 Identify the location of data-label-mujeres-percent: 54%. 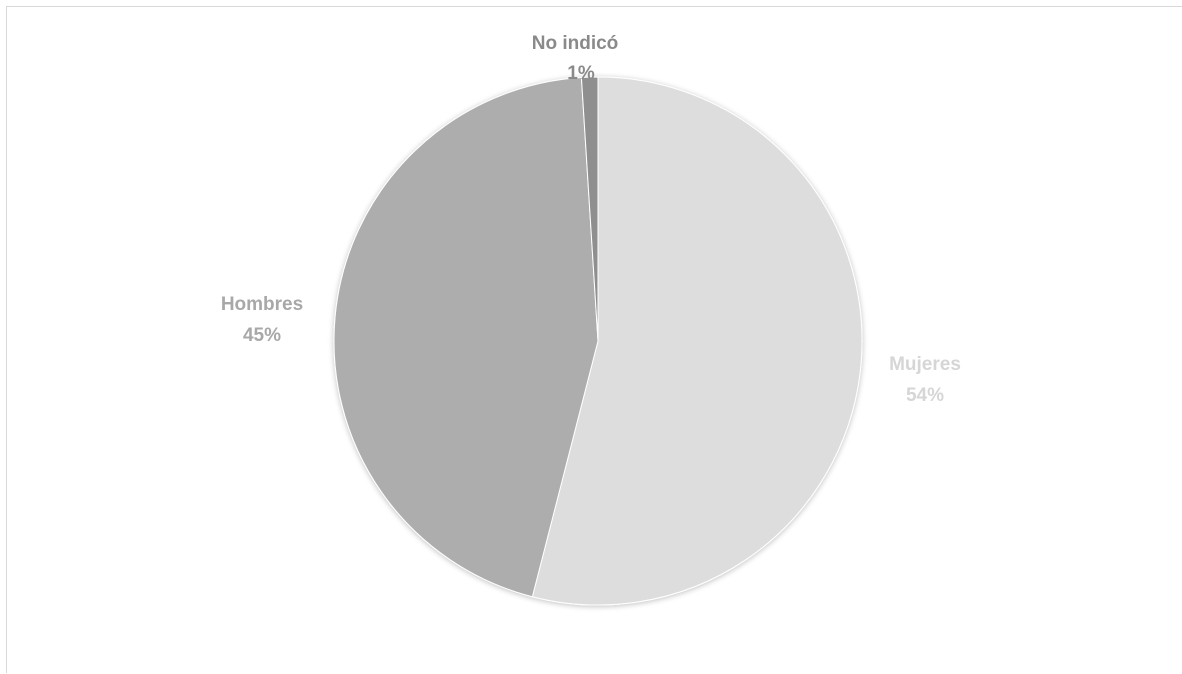
(925, 395).